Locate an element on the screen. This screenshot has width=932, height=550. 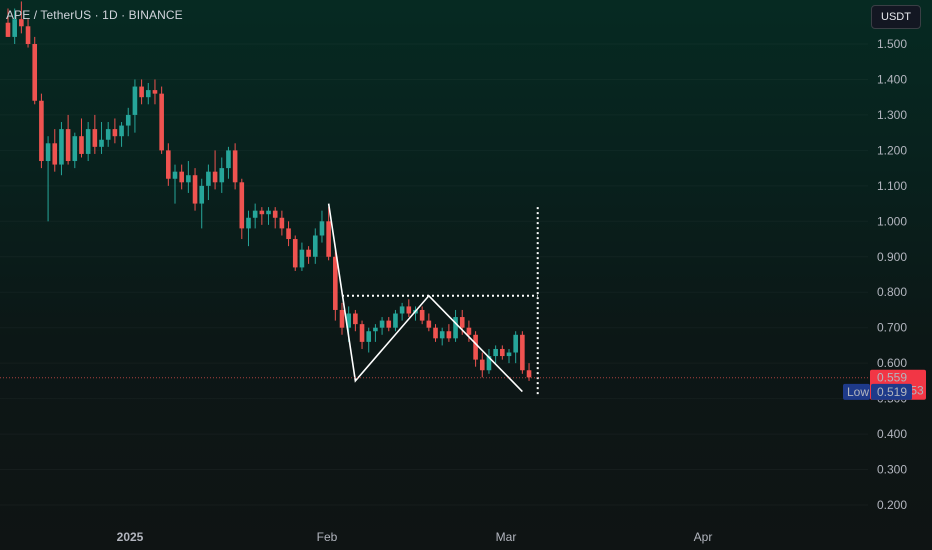
price-tick-label: 0.700 is located at coordinates (892, 328).